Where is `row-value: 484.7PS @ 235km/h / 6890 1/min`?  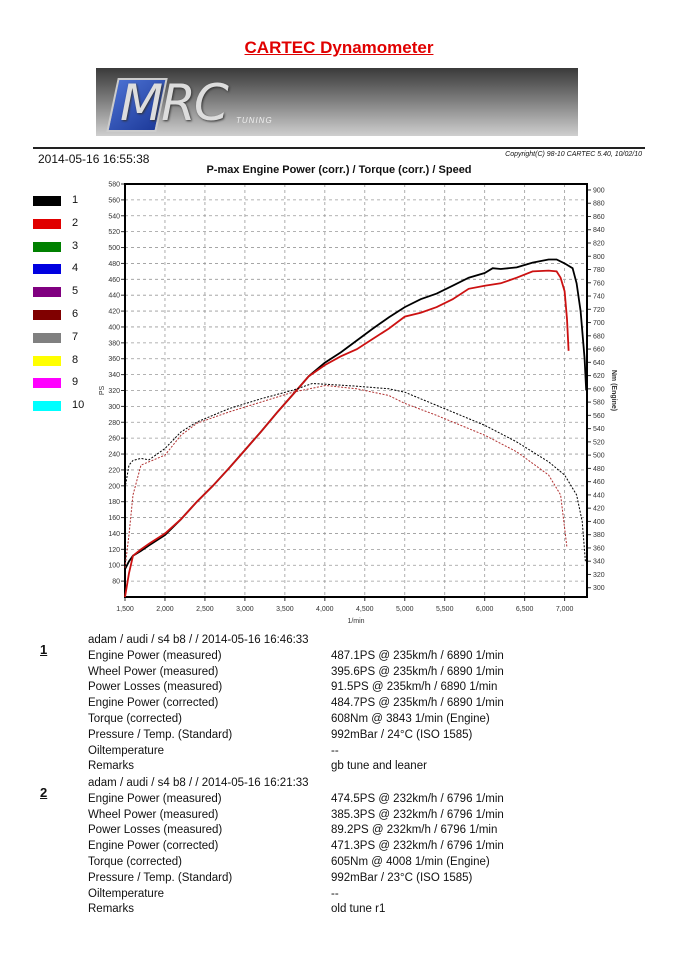
row-value: 484.7PS @ 235km/h / 6890 1/min is located at coordinates (417, 703).